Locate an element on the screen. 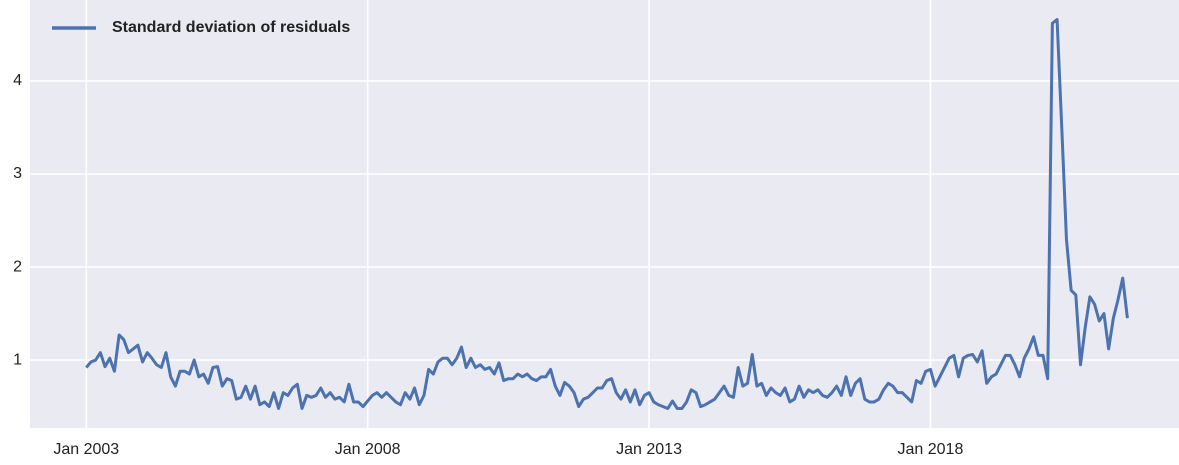 Image resolution: width=1179 pixels, height=465 pixels. x-tick-label: Jan 2018 is located at coordinates (931, 449).